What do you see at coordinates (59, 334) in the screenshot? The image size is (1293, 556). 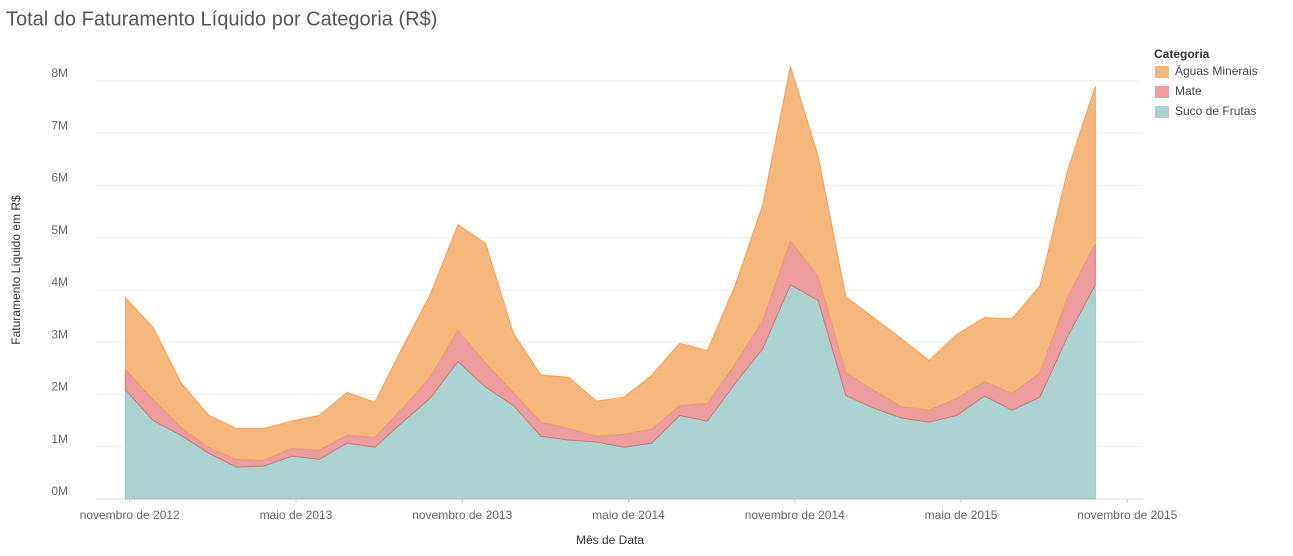 I see `y-tick-label: 3M` at bounding box center [59, 334].